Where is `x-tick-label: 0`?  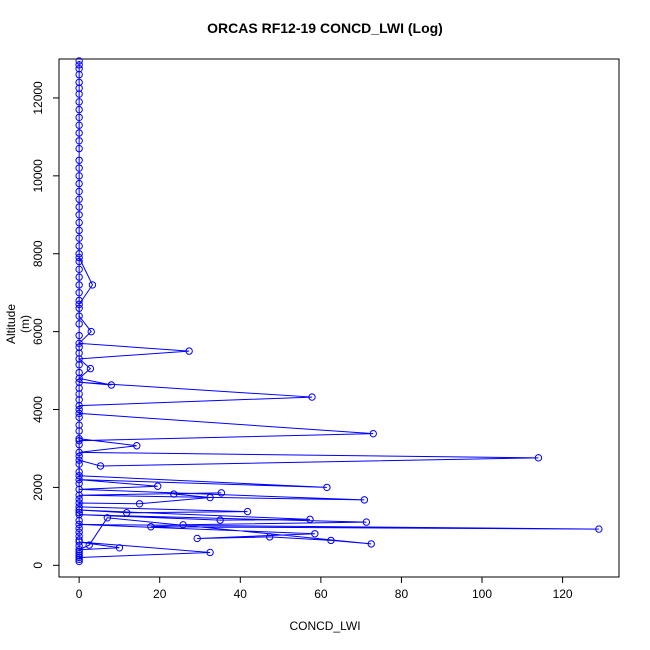
x-tick-label: 0 is located at coordinates (79, 594).